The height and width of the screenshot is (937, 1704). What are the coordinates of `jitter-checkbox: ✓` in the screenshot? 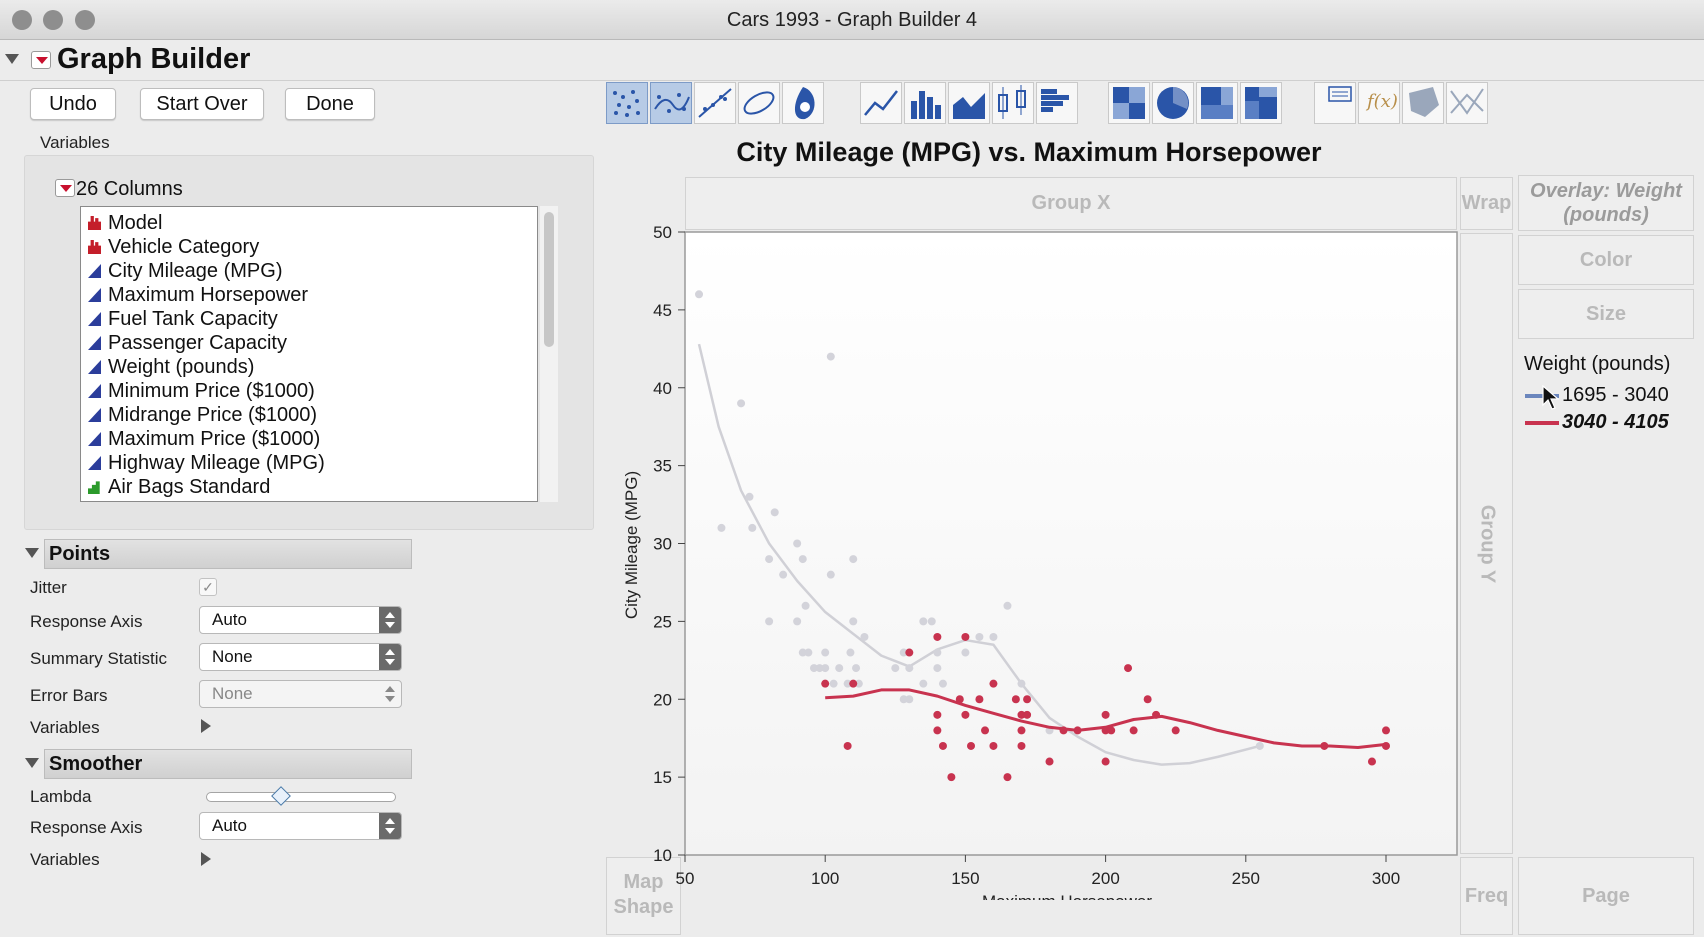 It's located at (208, 587).